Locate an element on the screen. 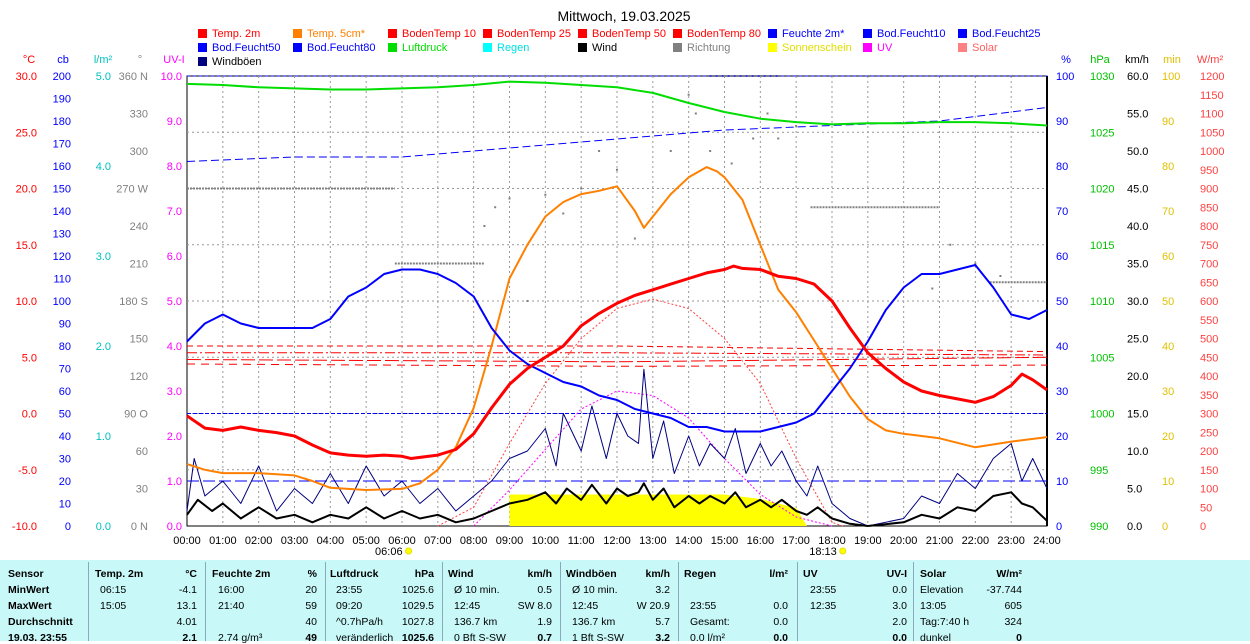 This screenshot has width=1250, height=644. table-cell: 06:15 is located at coordinates (113, 590).